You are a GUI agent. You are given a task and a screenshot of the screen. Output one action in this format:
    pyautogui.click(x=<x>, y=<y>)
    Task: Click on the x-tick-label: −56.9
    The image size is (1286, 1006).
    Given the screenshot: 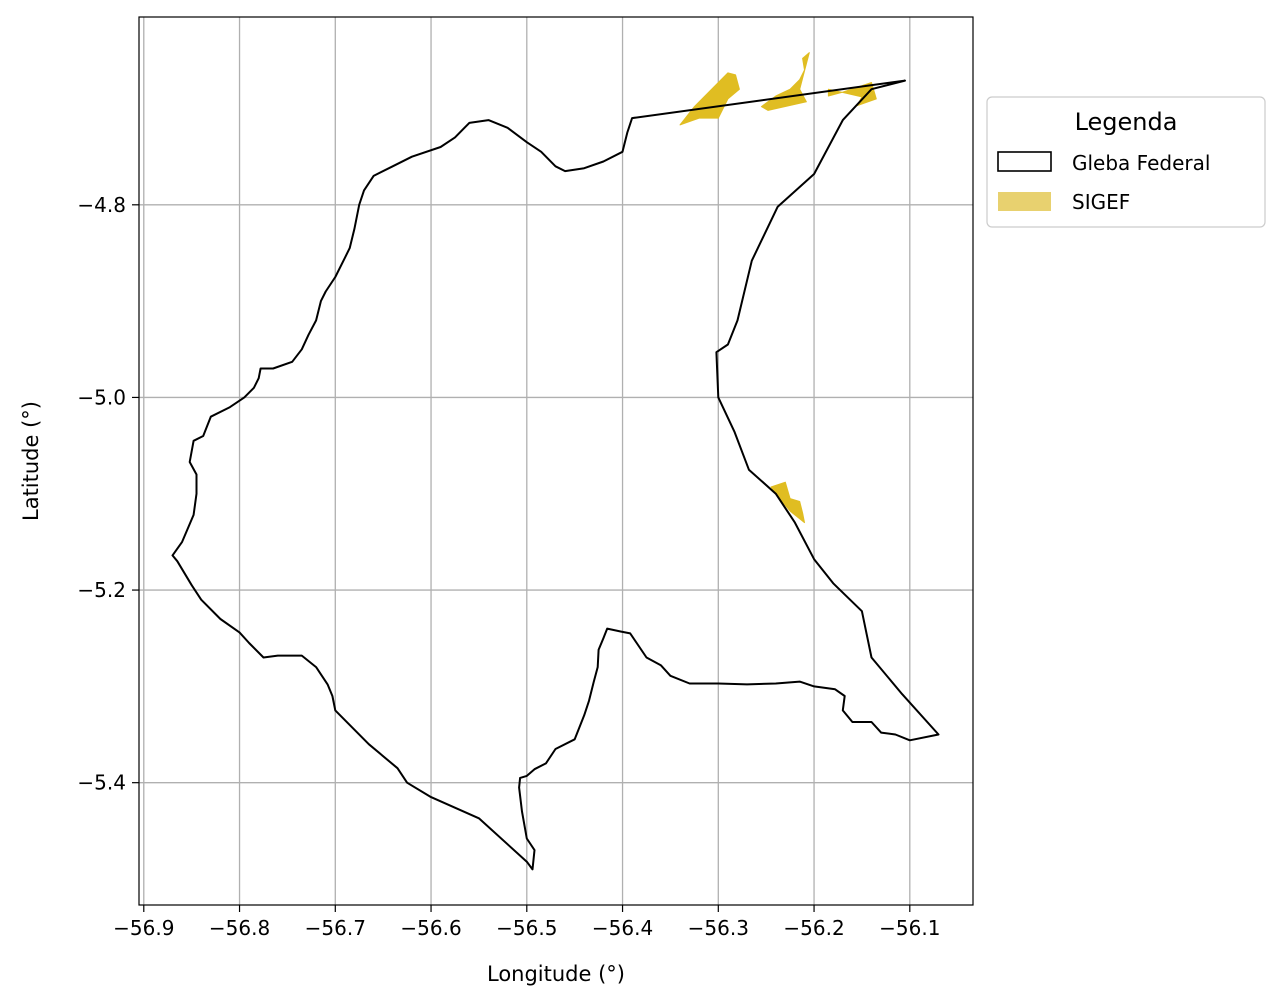 What is the action you would take?
    pyautogui.click(x=143, y=928)
    